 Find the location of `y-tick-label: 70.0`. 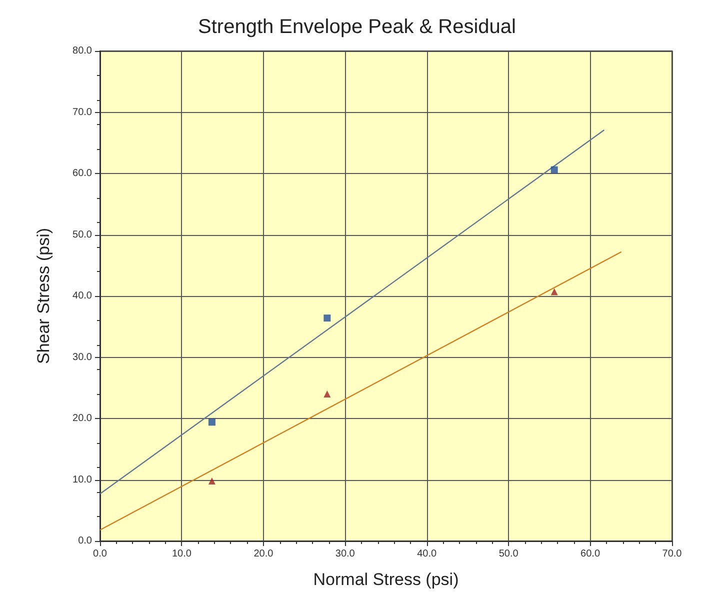

y-tick-label: 70.0 is located at coordinates (82, 112).